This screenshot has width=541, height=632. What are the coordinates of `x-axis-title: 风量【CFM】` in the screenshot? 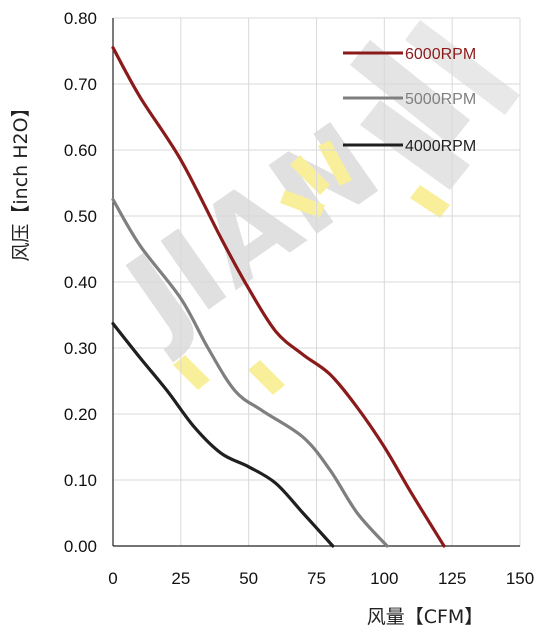 It's located at (425, 617).